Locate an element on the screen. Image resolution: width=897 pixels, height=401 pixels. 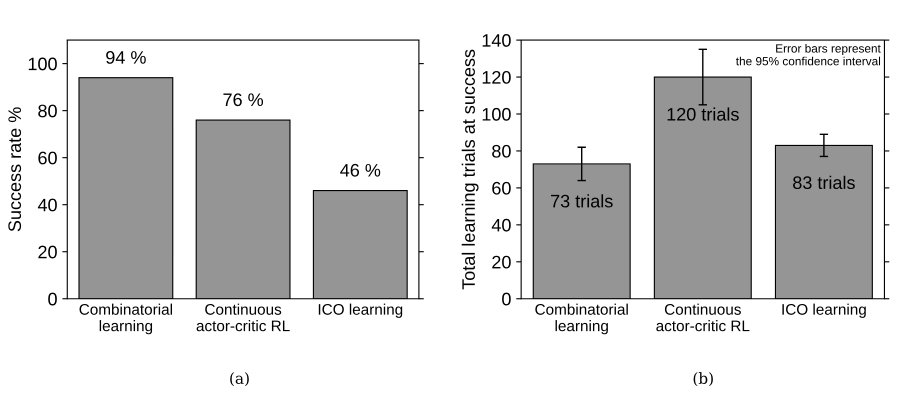
data-label: 46 % is located at coordinates (360, 170).